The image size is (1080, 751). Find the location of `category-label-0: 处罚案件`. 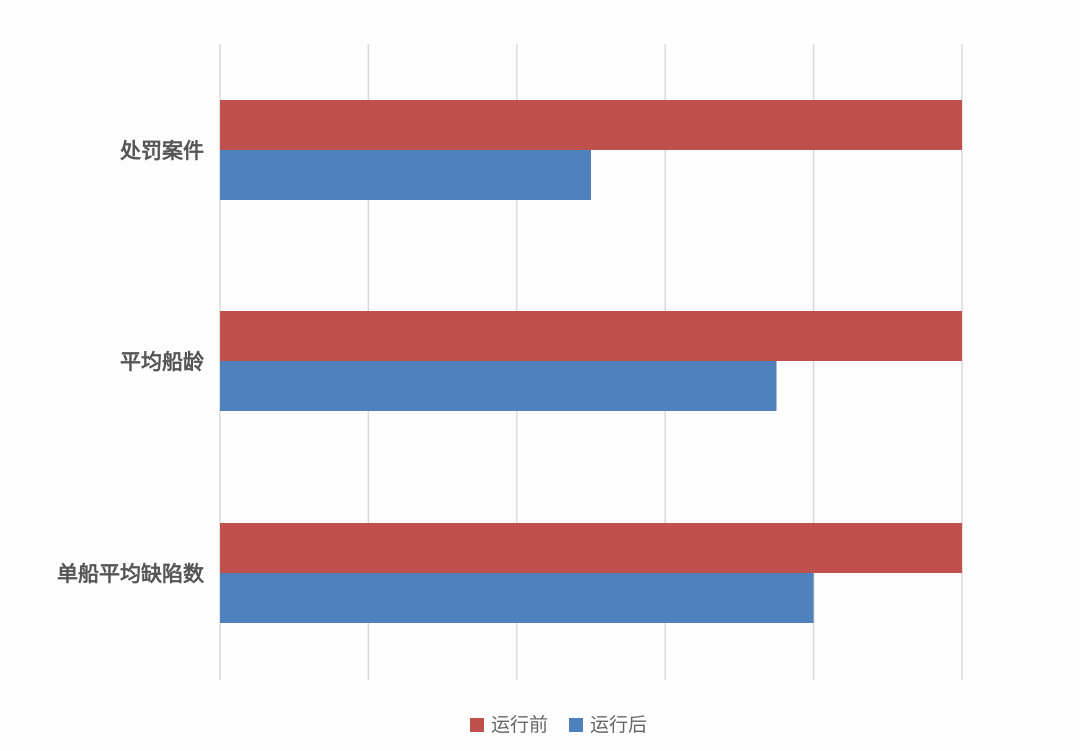

category-label-0: 处罚案件 is located at coordinates (161, 151).